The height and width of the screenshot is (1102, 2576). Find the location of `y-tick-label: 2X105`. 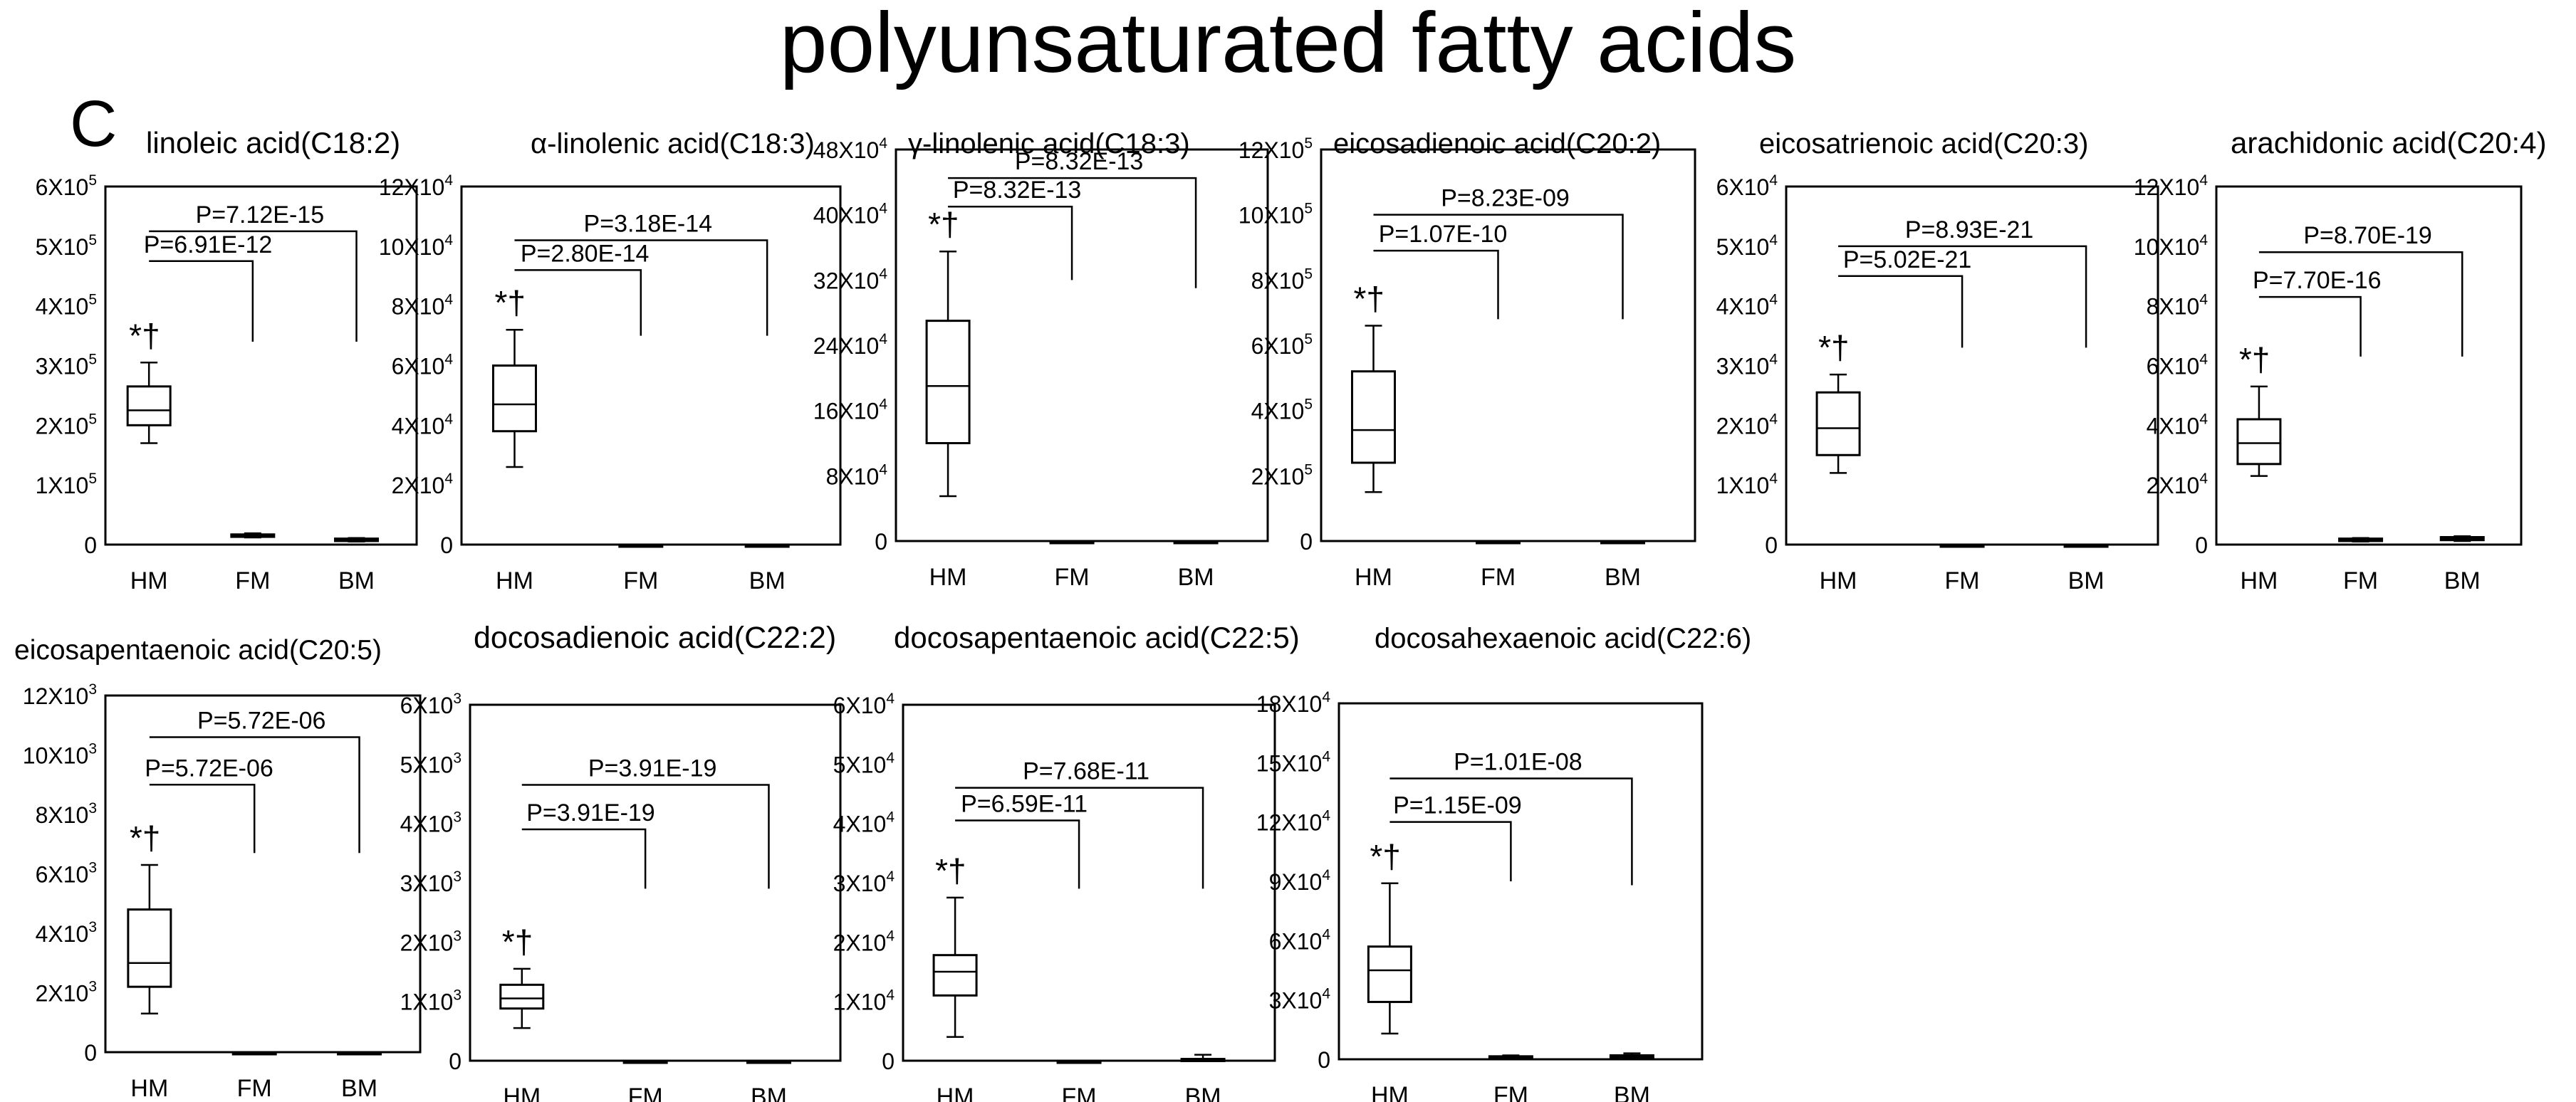

y-tick-label: 2X105 is located at coordinates (66, 425).